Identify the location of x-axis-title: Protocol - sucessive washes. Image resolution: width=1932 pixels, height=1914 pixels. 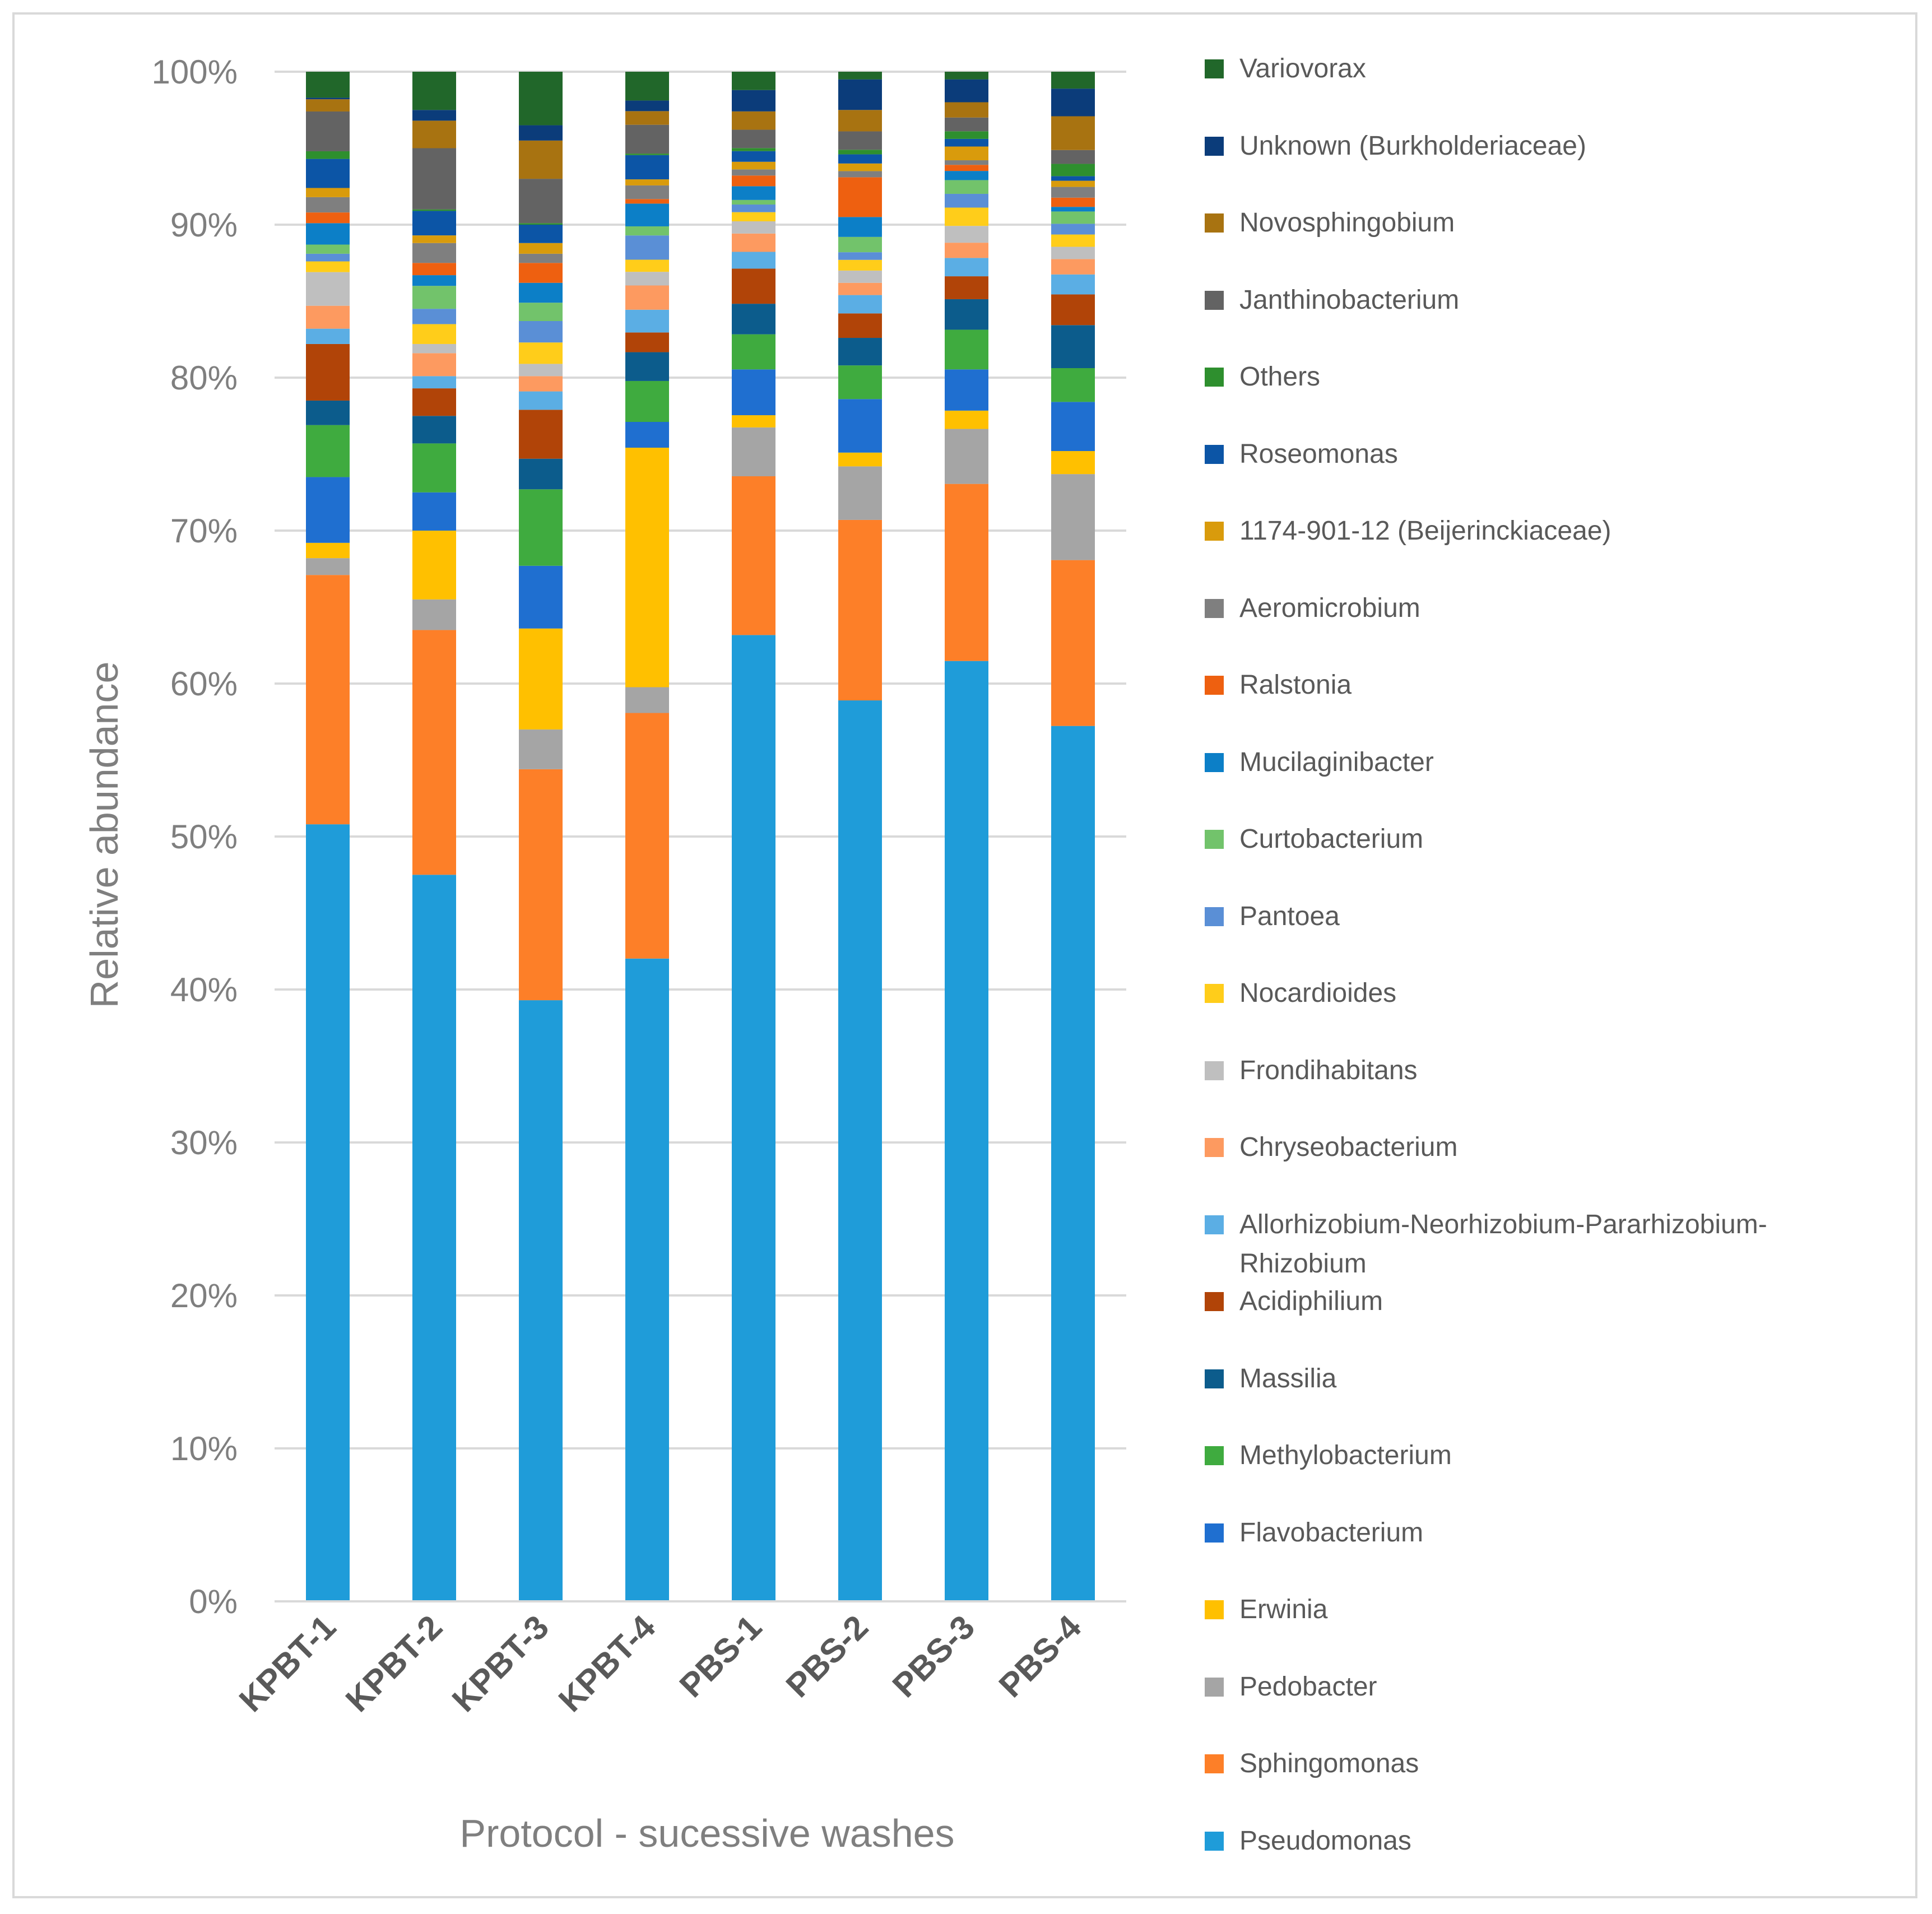
(706, 1833).